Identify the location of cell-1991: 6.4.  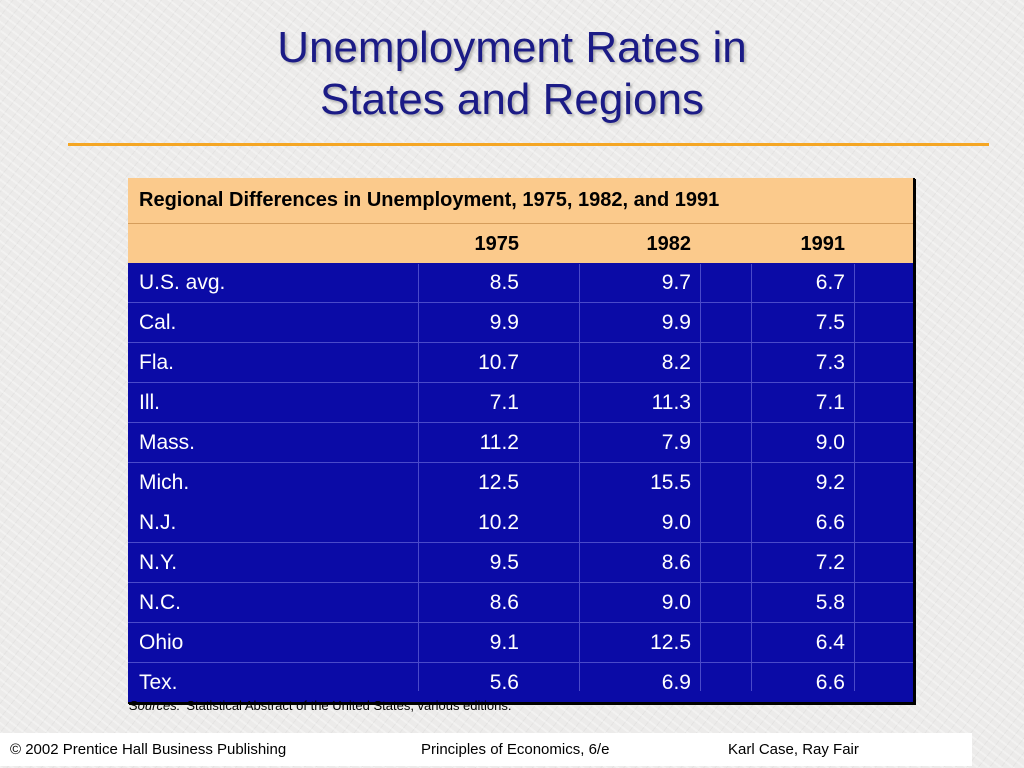
(830, 642).